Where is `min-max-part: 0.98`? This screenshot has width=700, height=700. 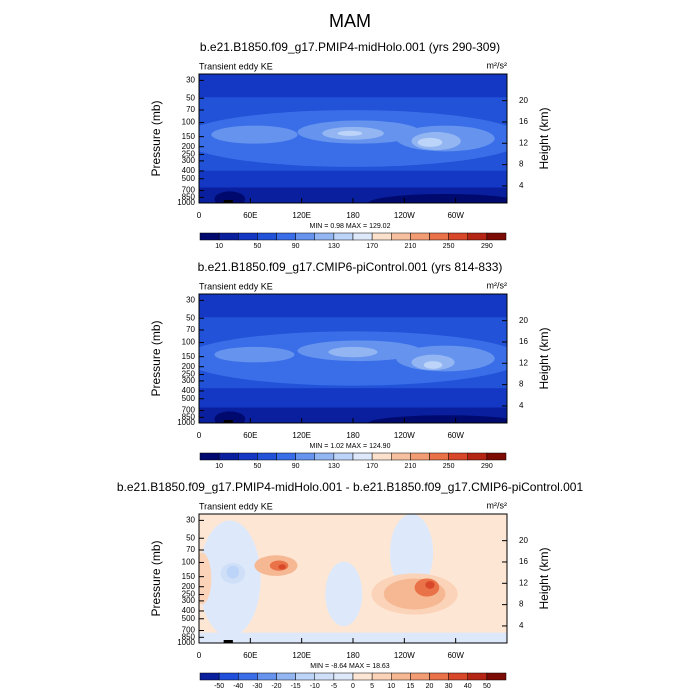
min-max-part: 0.98 is located at coordinates (337, 226).